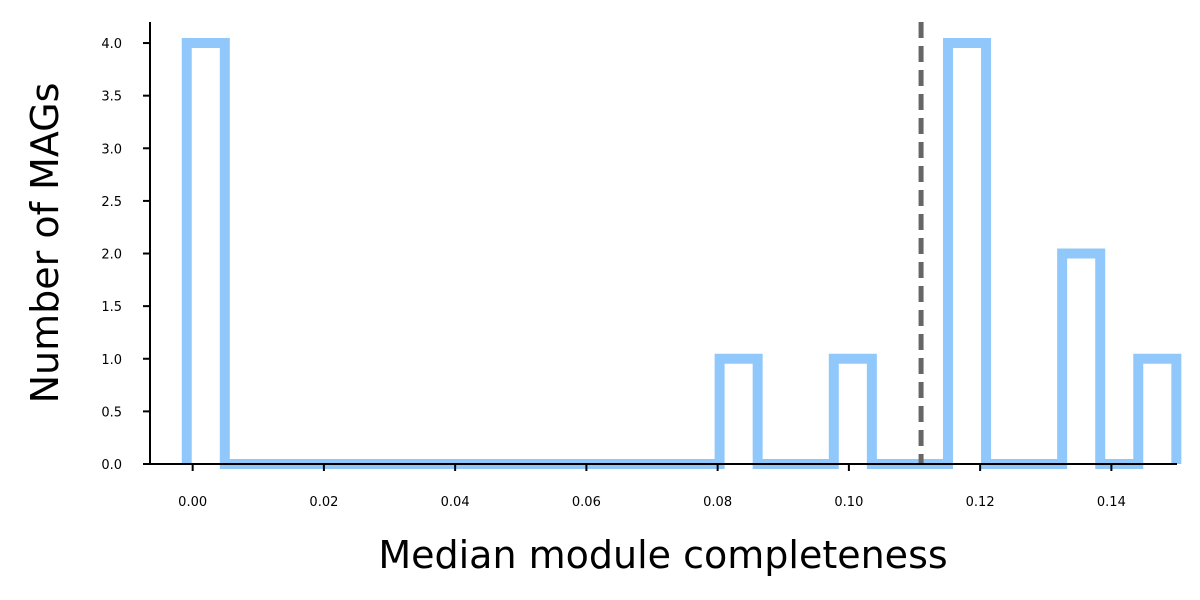 The height and width of the screenshot is (600, 1200). I want to click on x-tick-label: 0.08, so click(717, 502).